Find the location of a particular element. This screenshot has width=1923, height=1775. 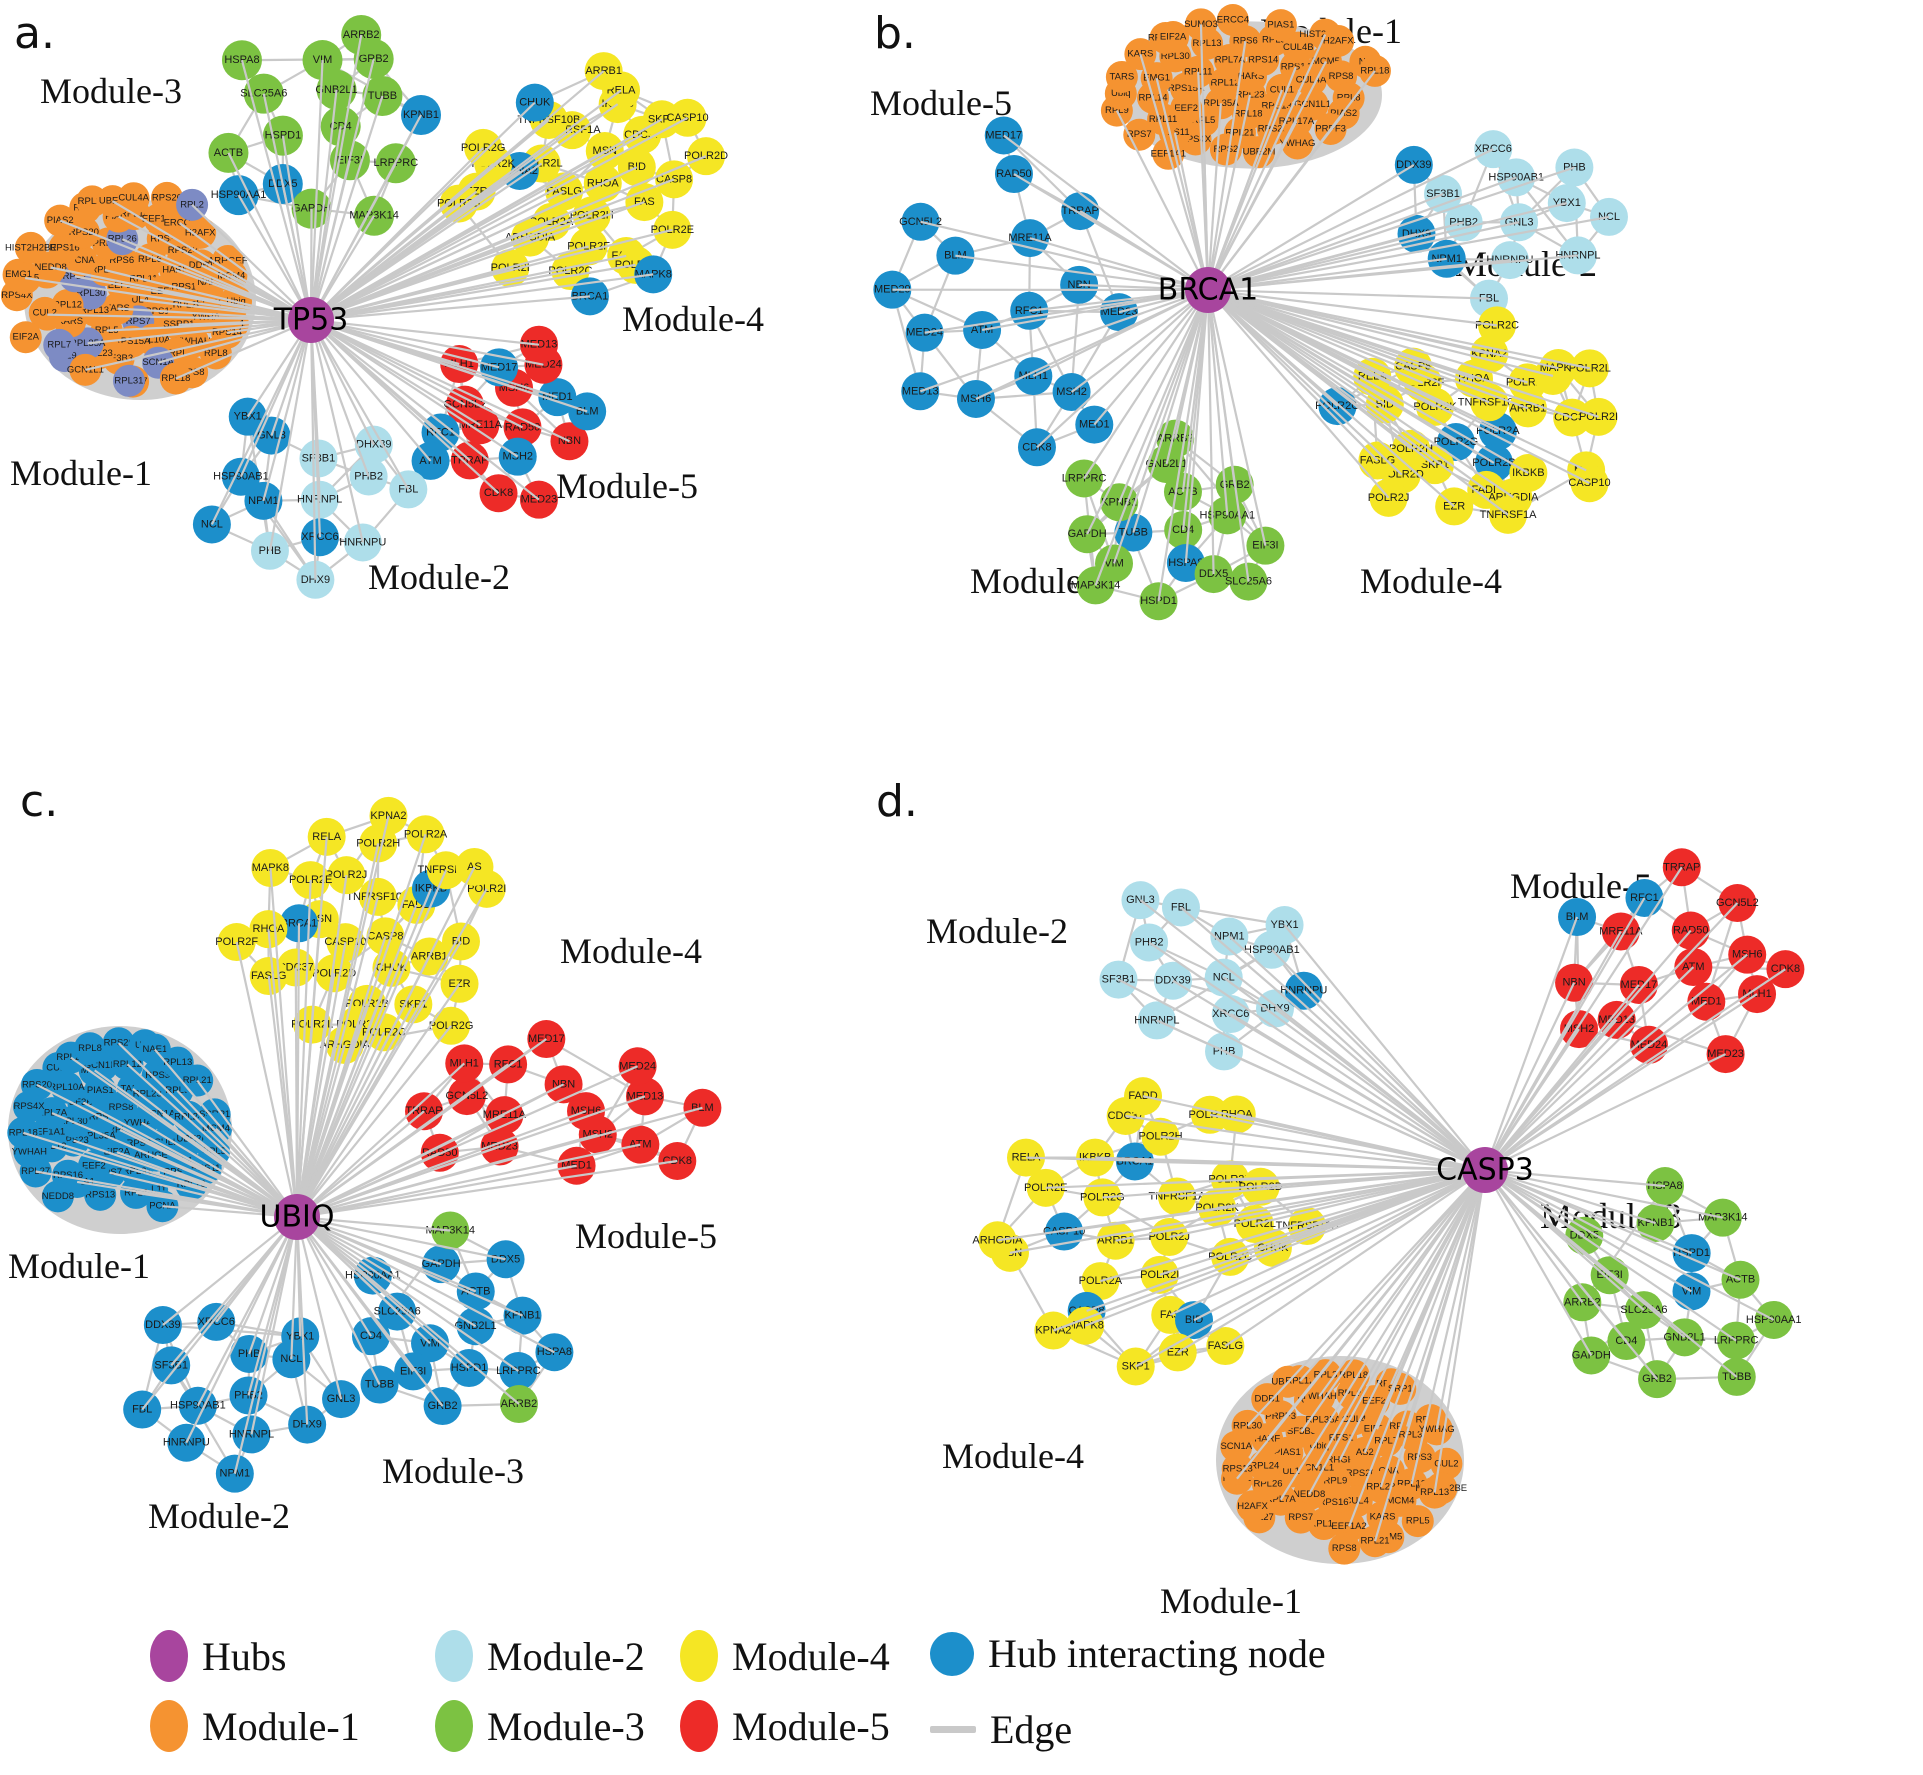

network-node-label: HSP90AA1 is located at coordinates (239, 195).